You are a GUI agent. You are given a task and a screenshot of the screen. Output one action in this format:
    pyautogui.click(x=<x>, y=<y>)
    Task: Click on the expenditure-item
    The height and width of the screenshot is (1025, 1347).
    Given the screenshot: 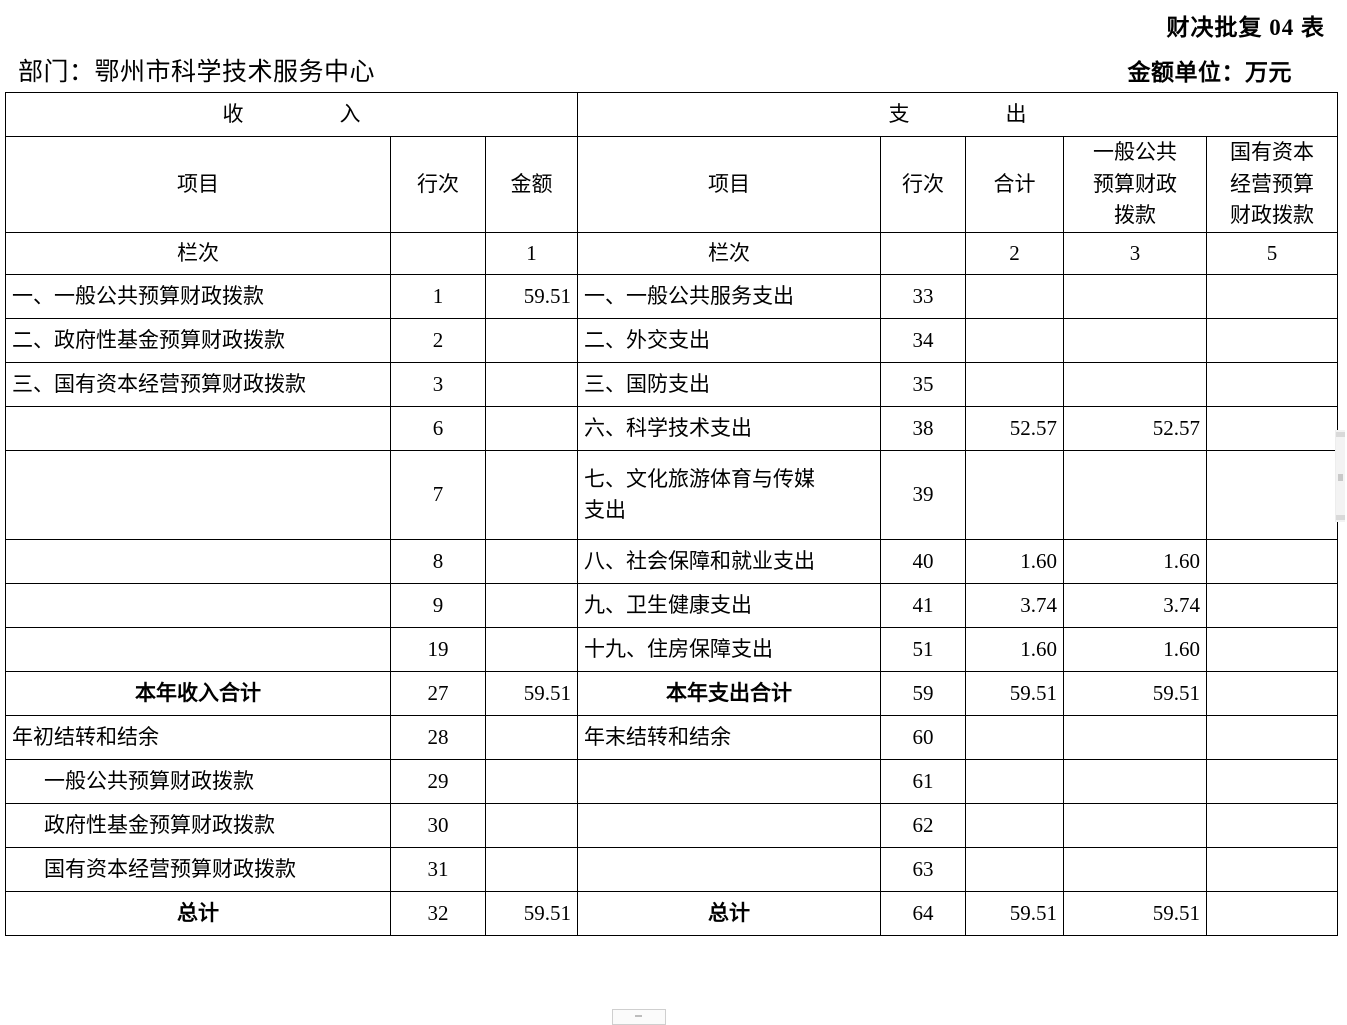 What is the action you would take?
    pyautogui.click(x=729, y=781)
    